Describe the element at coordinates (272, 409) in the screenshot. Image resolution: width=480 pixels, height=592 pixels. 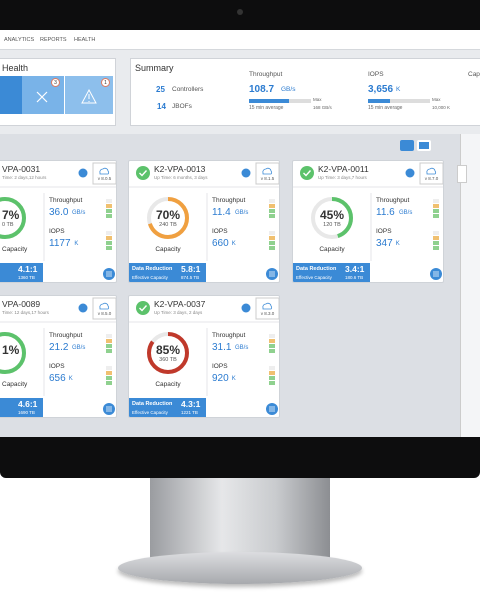
I see `detail-icon` at that location.